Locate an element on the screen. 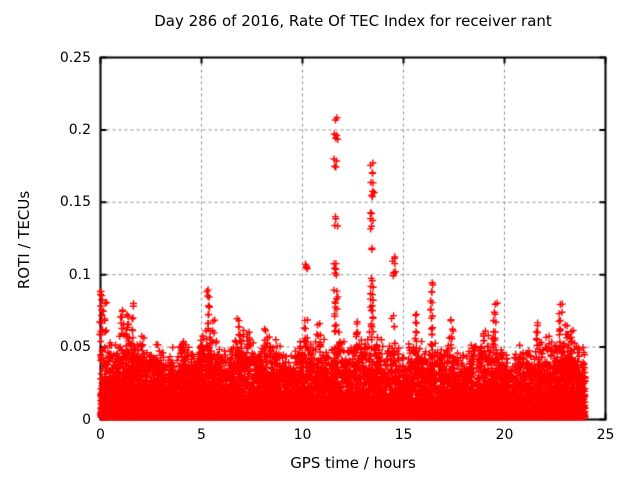  y-tick-label: 0.2 is located at coordinates (79, 129).